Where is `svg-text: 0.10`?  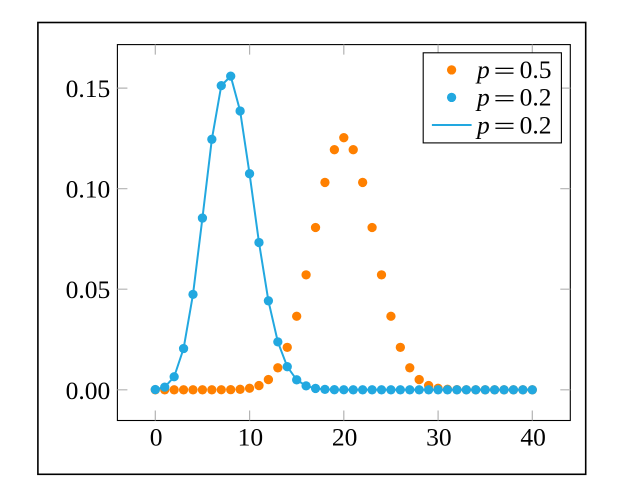 svg-text: 0.10 is located at coordinates (88, 189).